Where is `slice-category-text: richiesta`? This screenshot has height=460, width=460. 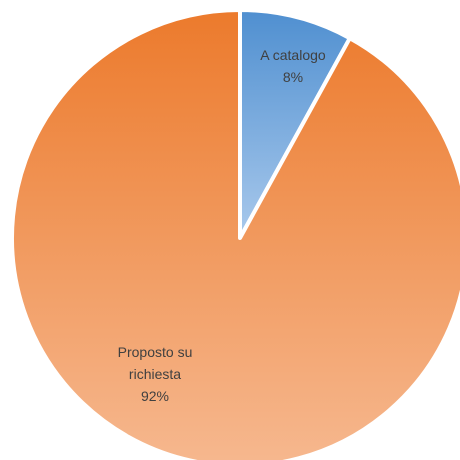
slice-category-text: richiesta is located at coordinates (155, 374).